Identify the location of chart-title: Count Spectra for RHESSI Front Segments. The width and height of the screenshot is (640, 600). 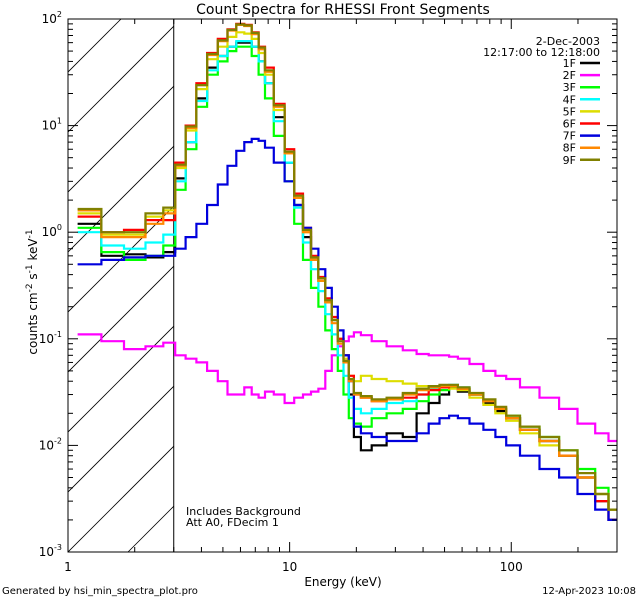
(343, 10).